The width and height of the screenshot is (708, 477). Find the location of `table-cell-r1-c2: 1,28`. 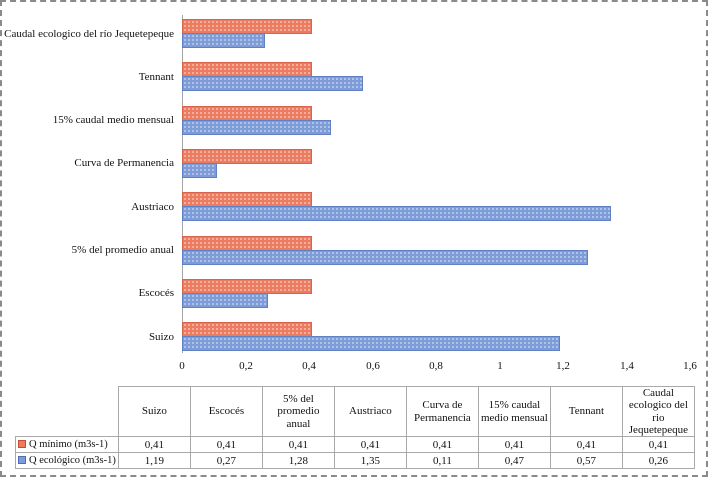

table-cell-r1-c2: 1,28 is located at coordinates (298, 461).